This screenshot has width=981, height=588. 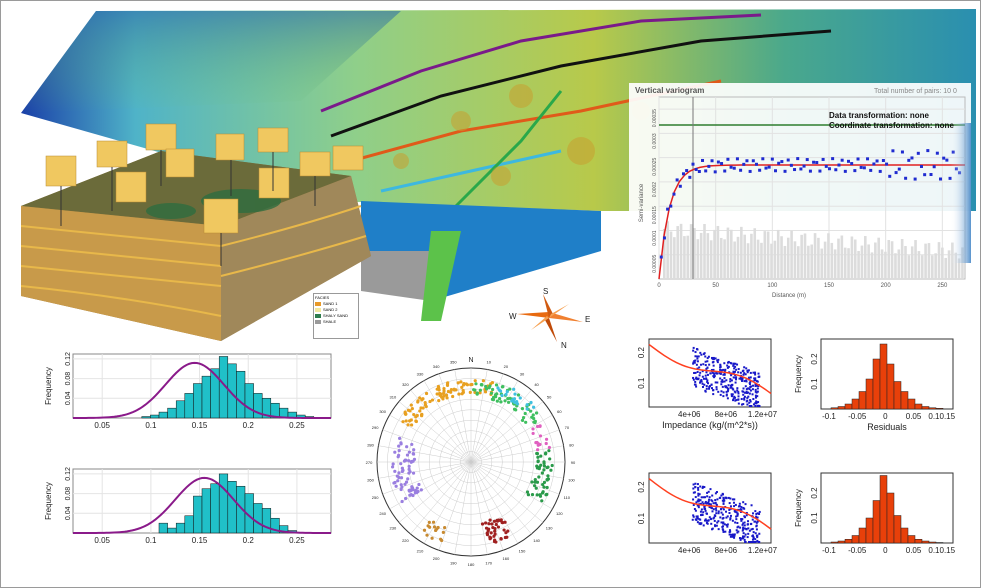 What do you see at coordinates (375, 427) in the screenshot?
I see `stereonet-ring-label: 290` at bounding box center [375, 427].